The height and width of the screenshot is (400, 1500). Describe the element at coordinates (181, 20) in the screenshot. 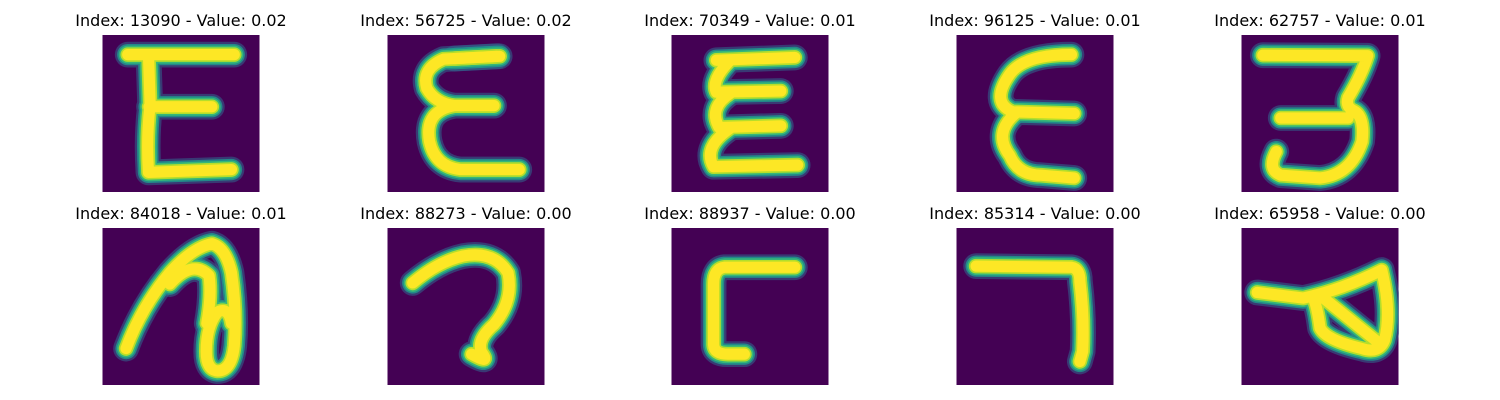

I see `panel-title: Index: 13090 - Value: 0.02` at that location.